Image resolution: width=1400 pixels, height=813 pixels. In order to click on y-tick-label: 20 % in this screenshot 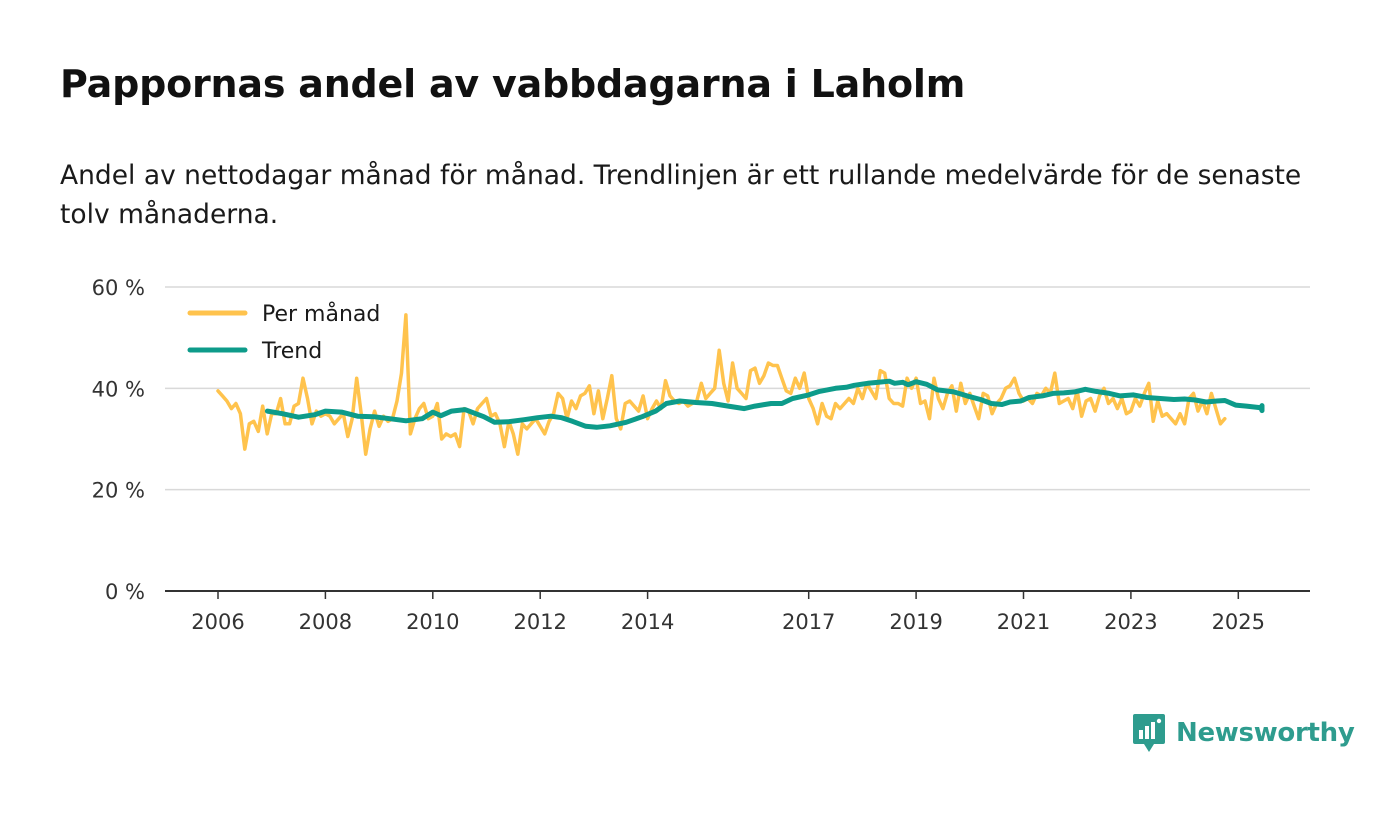, I will do `click(118, 491)`.